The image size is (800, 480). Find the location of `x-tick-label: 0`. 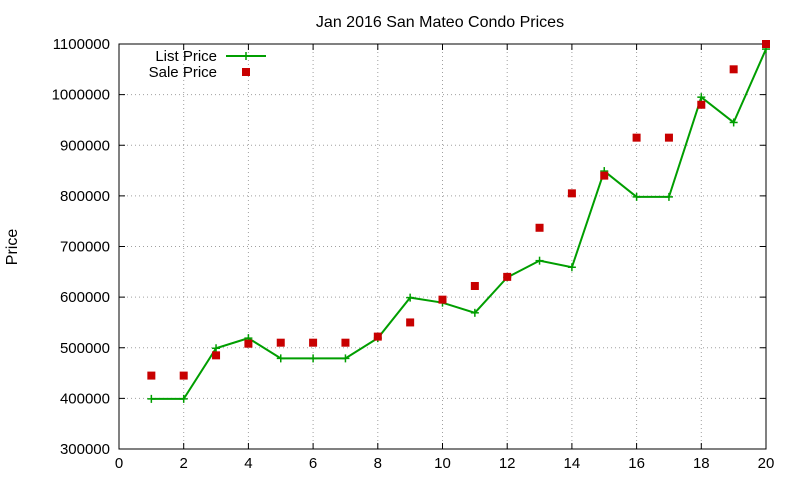

x-tick-label: 0 is located at coordinates (119, 463).